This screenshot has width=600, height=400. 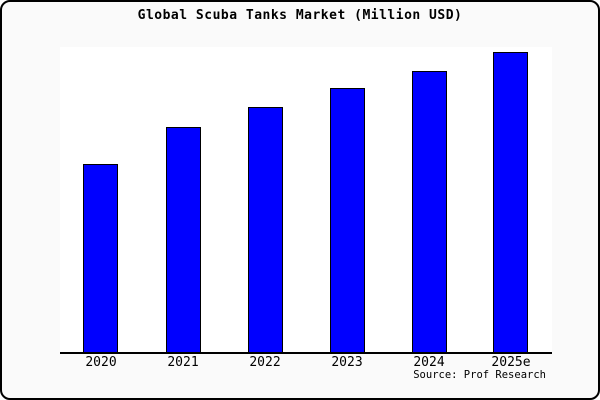 I want to click on bar-2020, so click(x=101, y=258).